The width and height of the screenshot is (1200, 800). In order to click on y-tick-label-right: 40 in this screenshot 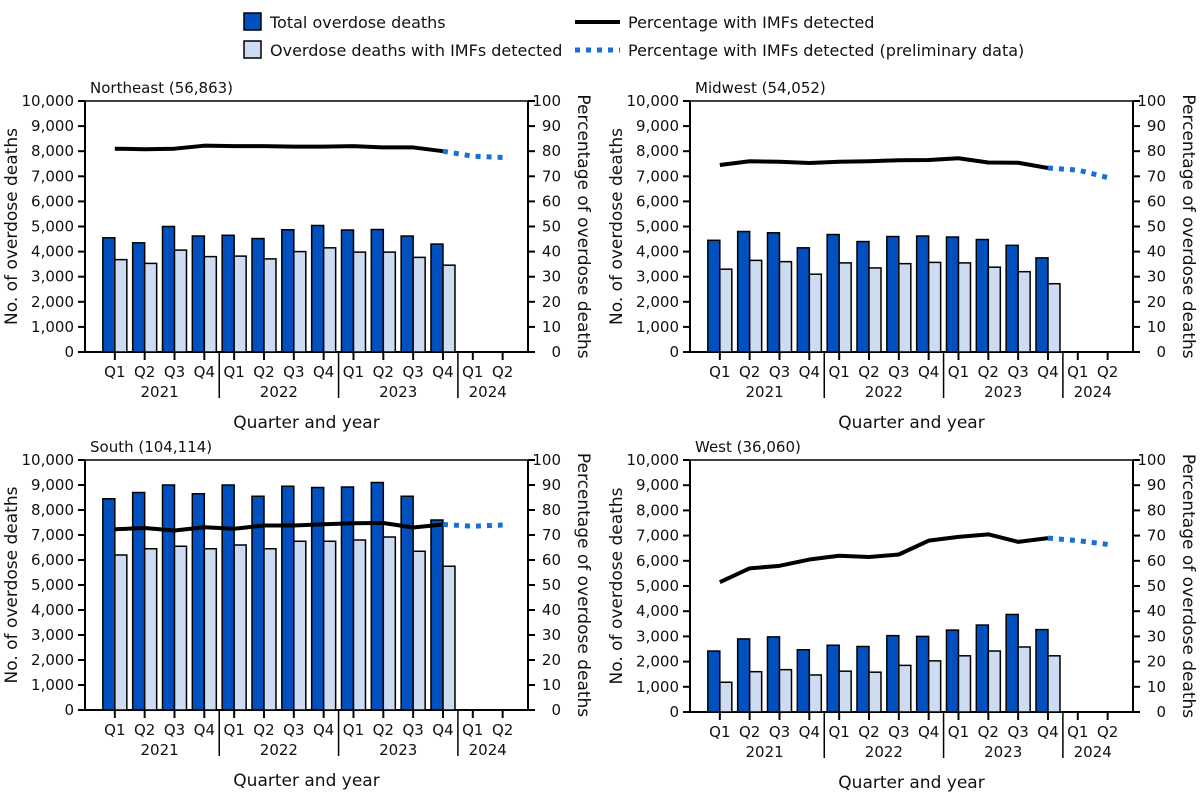, I will do `click(551, 610)`.